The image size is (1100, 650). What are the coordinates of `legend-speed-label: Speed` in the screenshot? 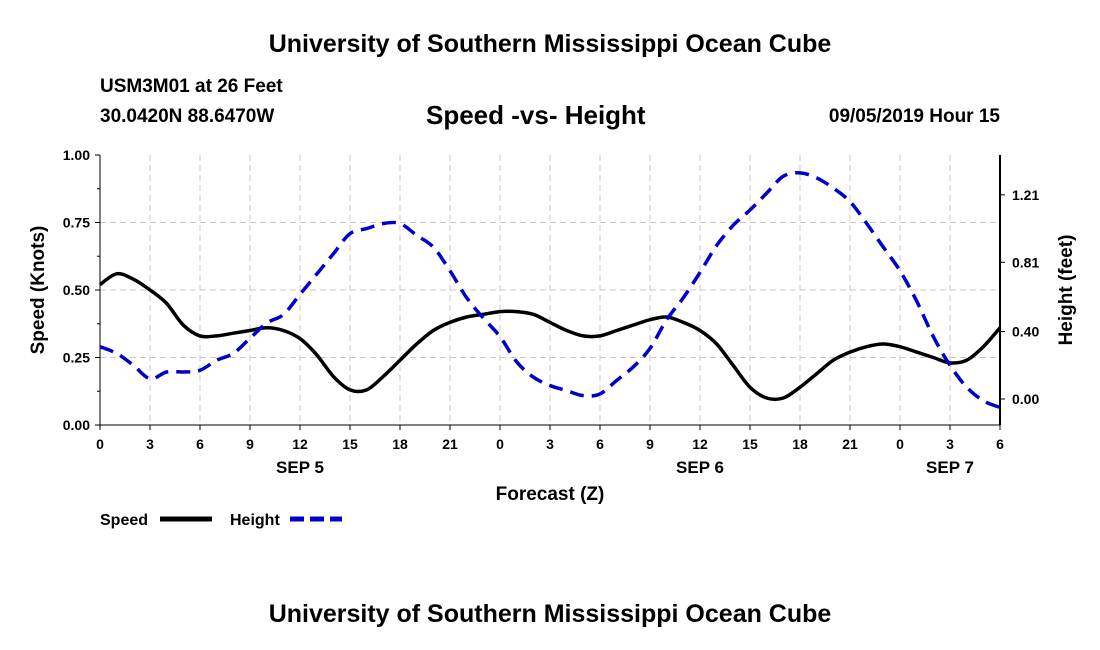 It's located at (124, 520).